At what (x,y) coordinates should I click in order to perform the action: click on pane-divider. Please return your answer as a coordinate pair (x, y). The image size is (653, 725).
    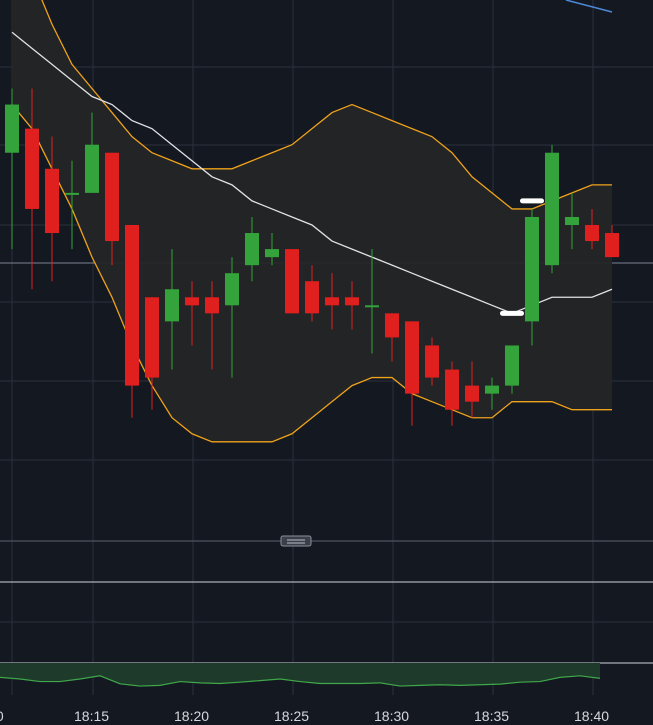
    Looking at the image, I should click on (326, 541).